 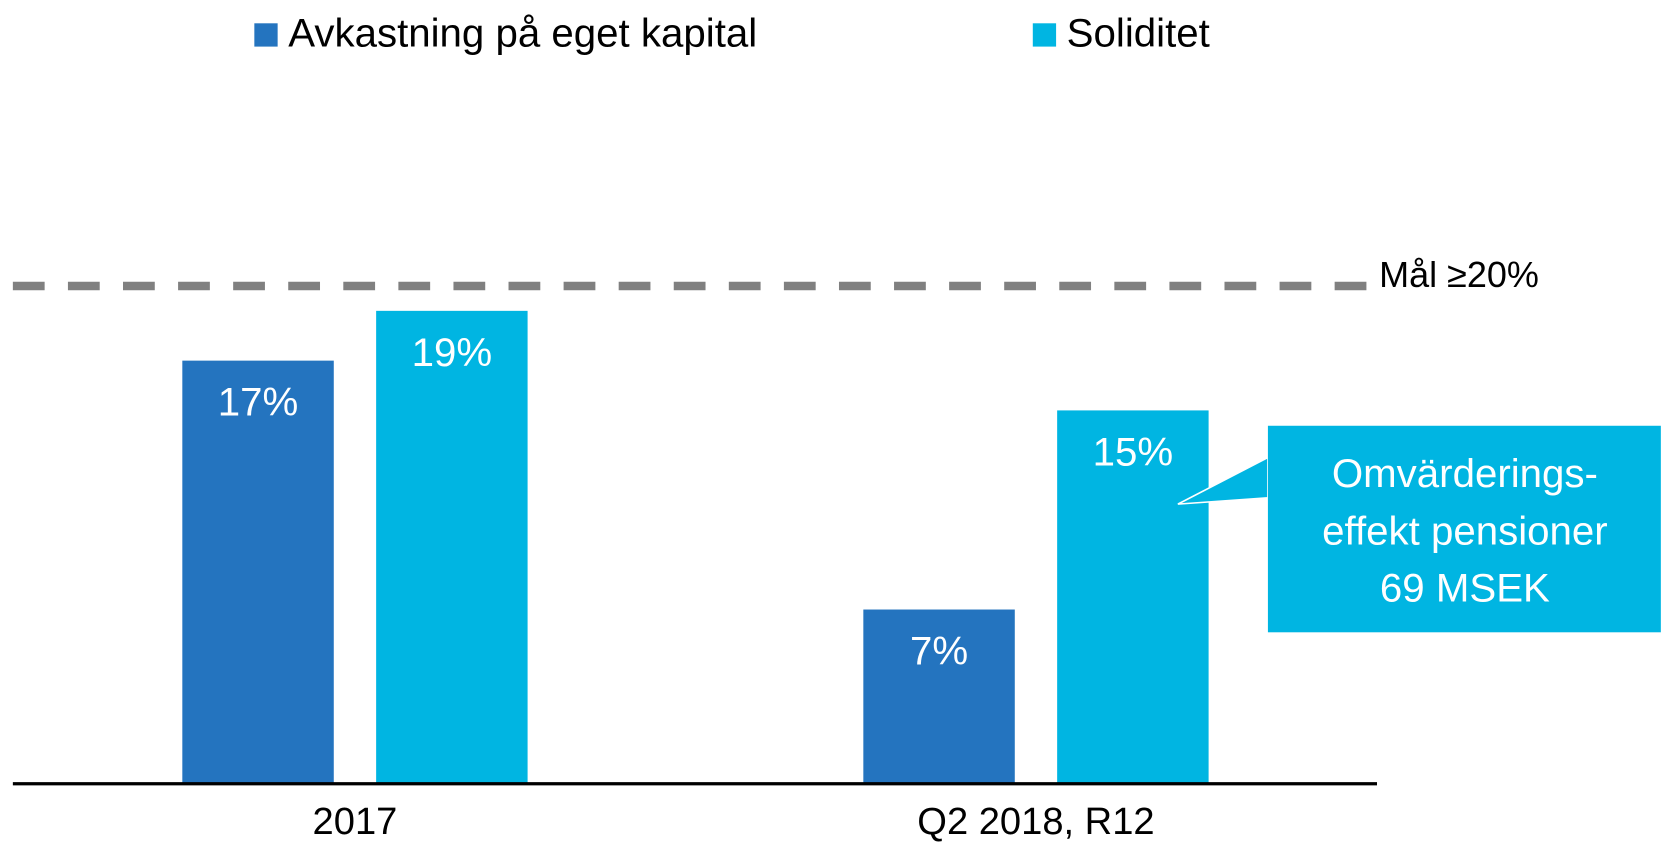 I want to click on value-label: 15%, so click(x=1133, y=452).